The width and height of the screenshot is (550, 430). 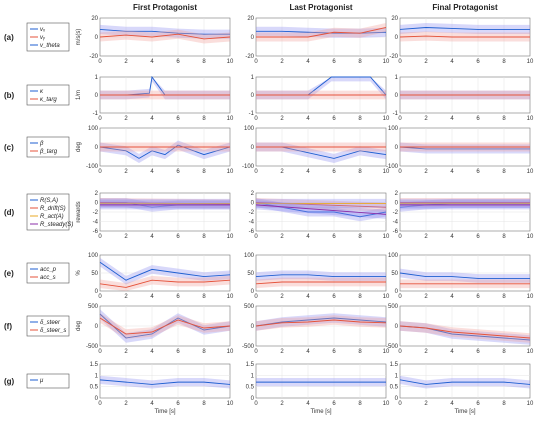 What do you see at coordinates (393, 307) in the screenshot?
I see `y-tick-label: 500` at bounding box center [393, 307].